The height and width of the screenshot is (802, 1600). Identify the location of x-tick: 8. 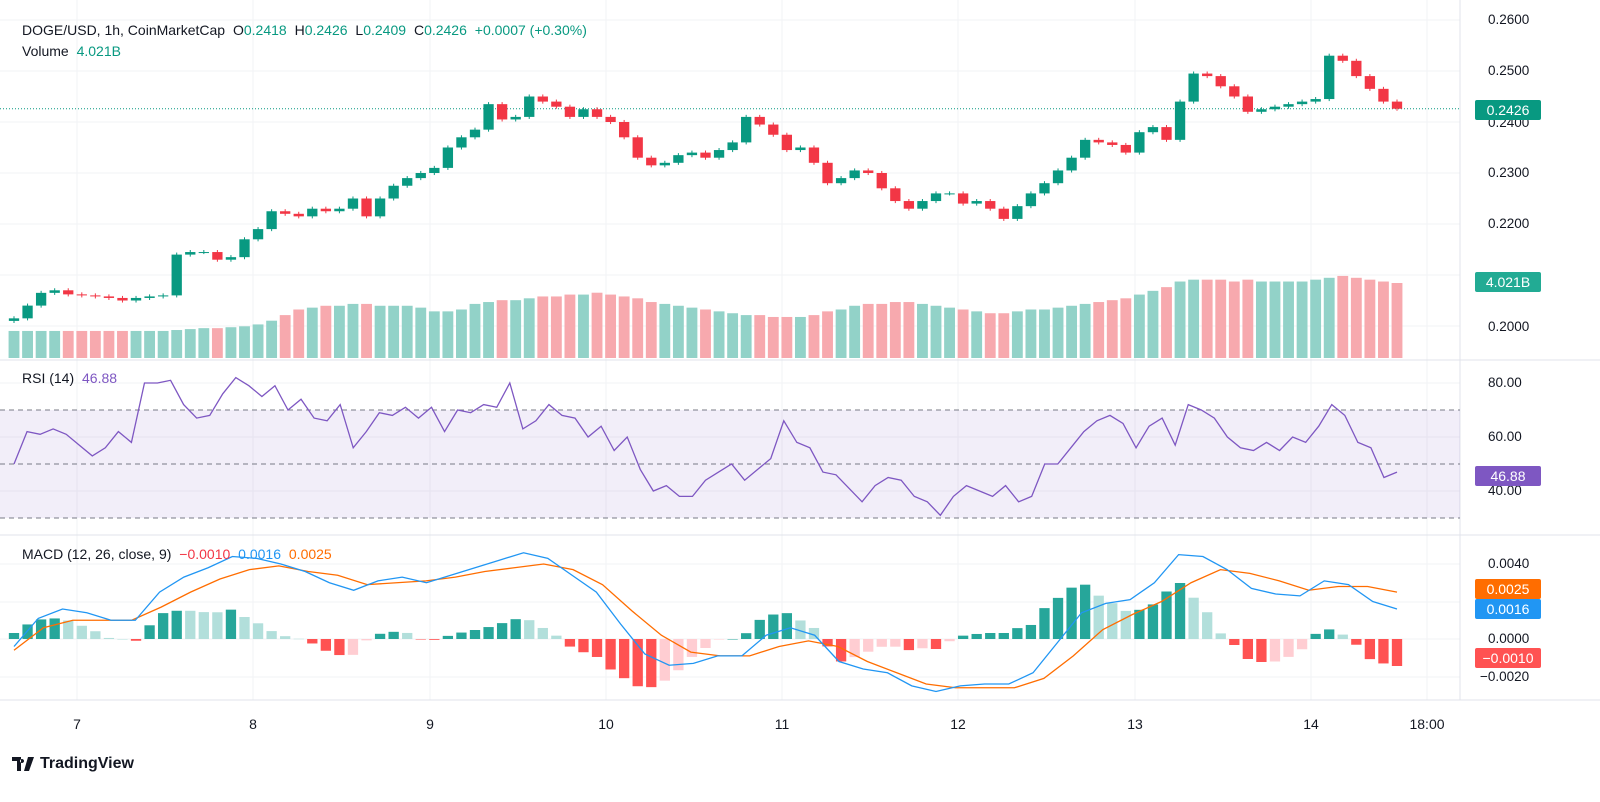
(253, 724).